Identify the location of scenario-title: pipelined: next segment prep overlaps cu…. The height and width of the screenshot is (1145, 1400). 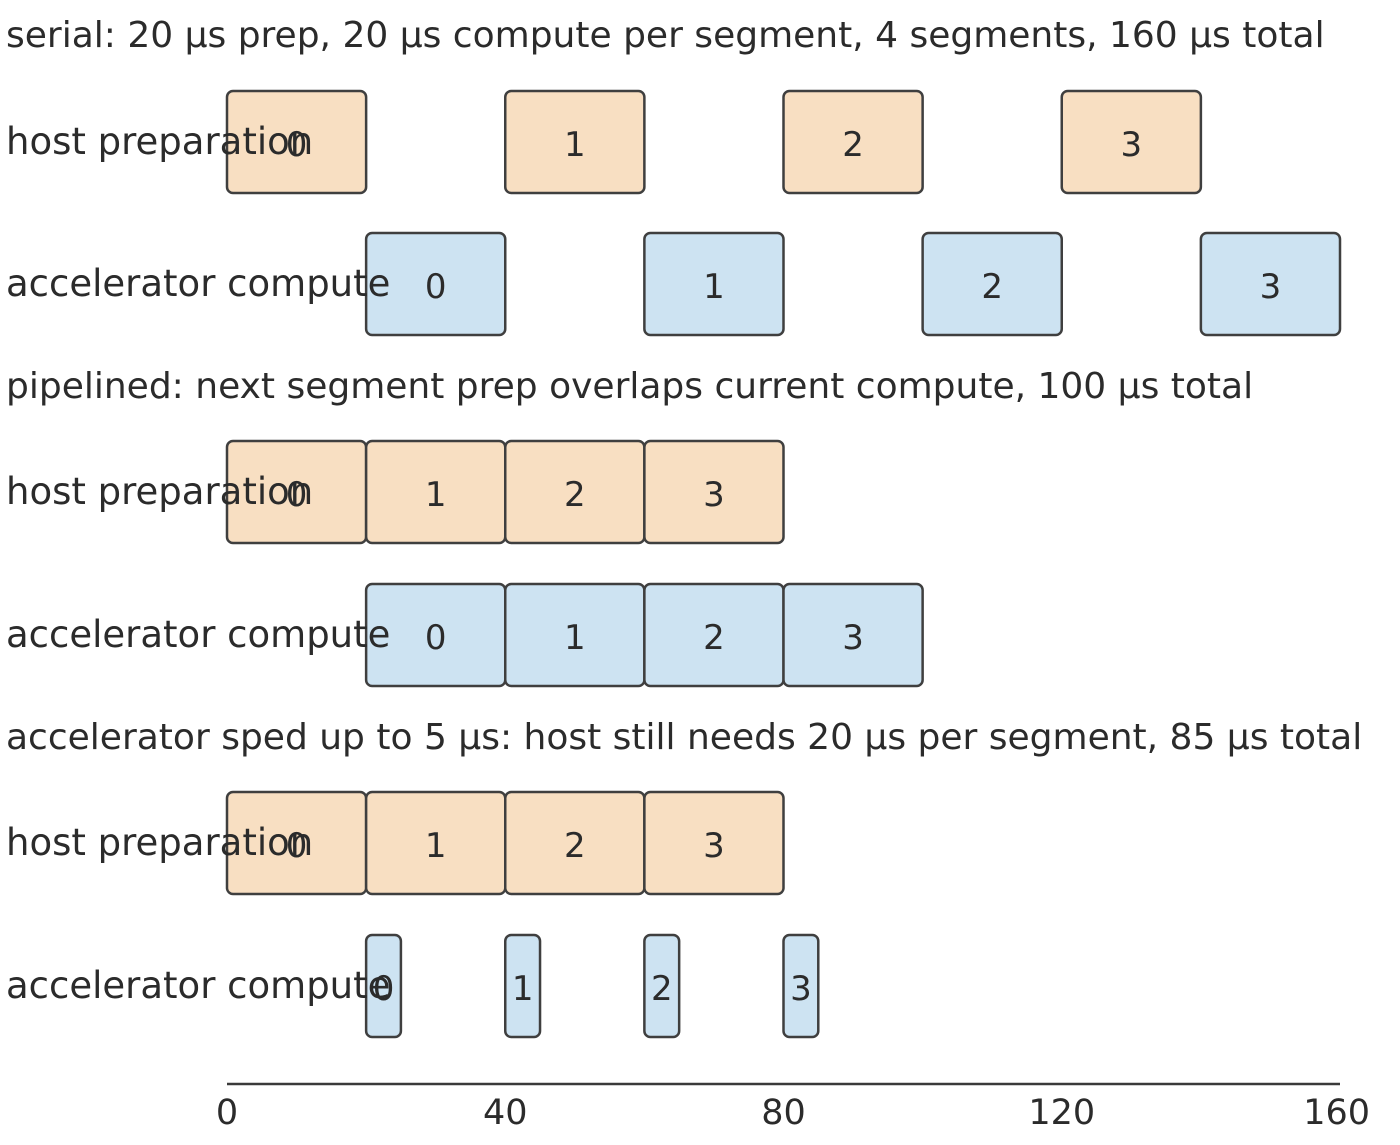
(629, 386).